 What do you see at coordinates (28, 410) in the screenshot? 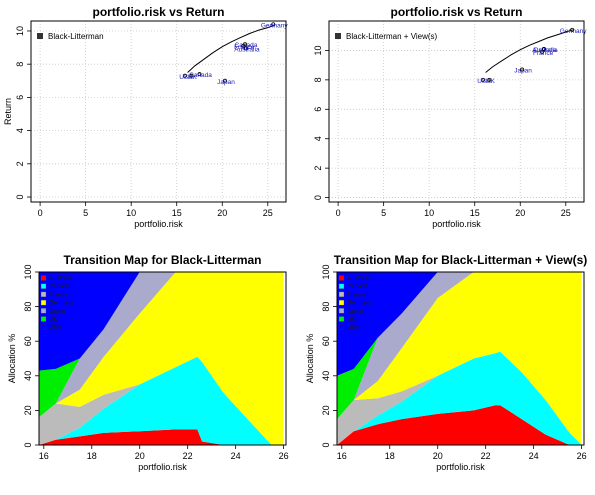
I see `y-tick-label: 20` at bounding box center [28, 410].